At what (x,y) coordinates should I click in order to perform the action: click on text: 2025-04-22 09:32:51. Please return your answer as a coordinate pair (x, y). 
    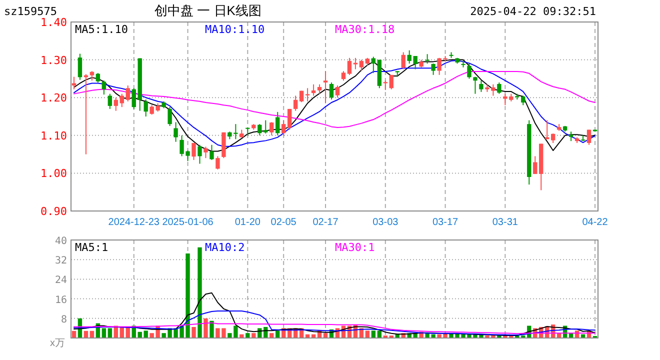
    Looking at the image, I should click on (533, 11).